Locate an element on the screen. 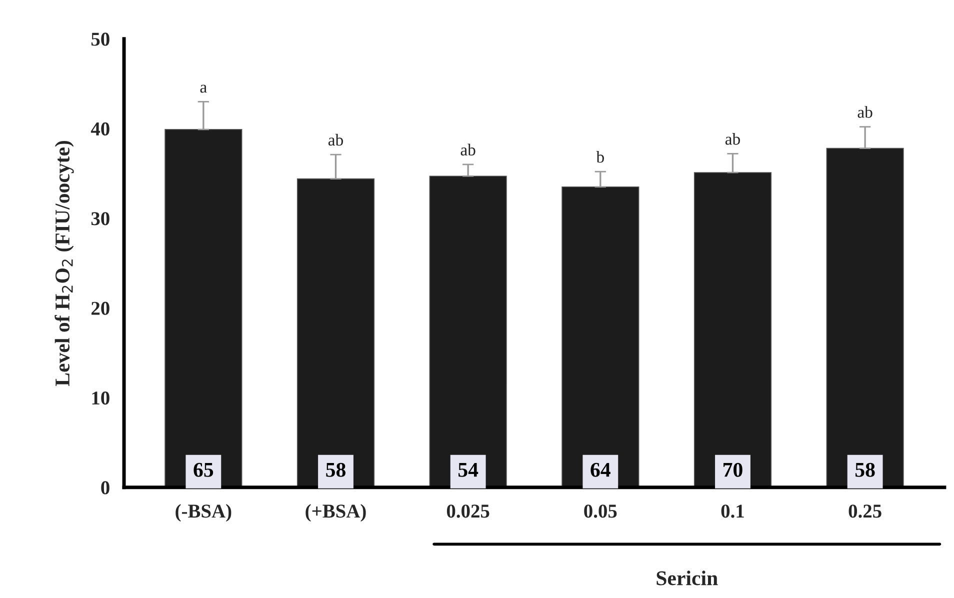 This screenshot has height=598, width=954. text: Sericin is located at coordinates (687, 578).